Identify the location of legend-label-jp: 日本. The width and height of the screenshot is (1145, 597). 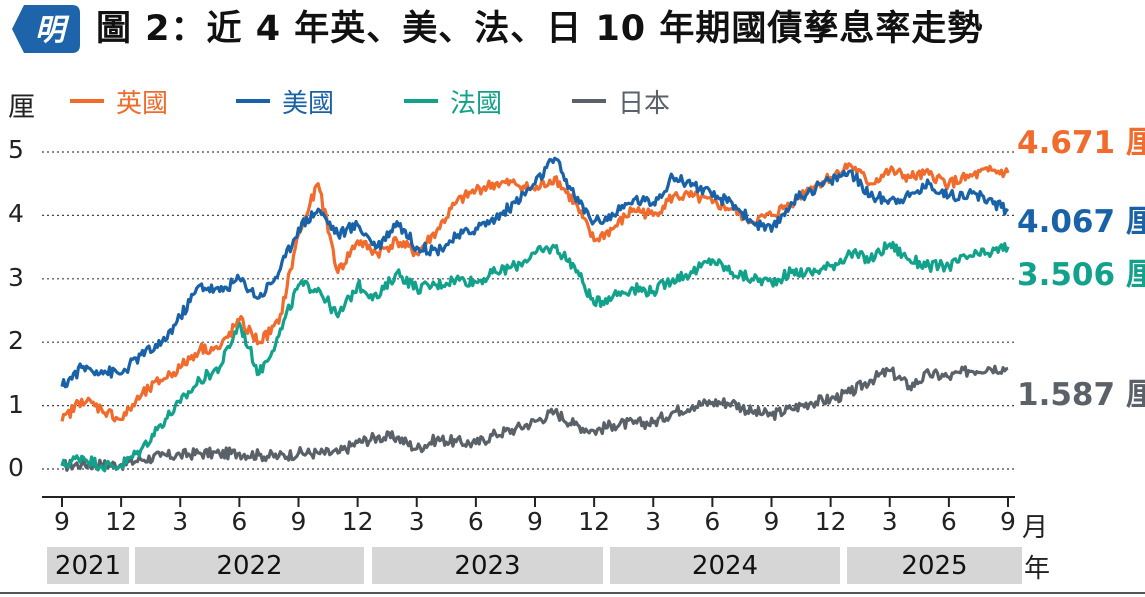
(644, 103).